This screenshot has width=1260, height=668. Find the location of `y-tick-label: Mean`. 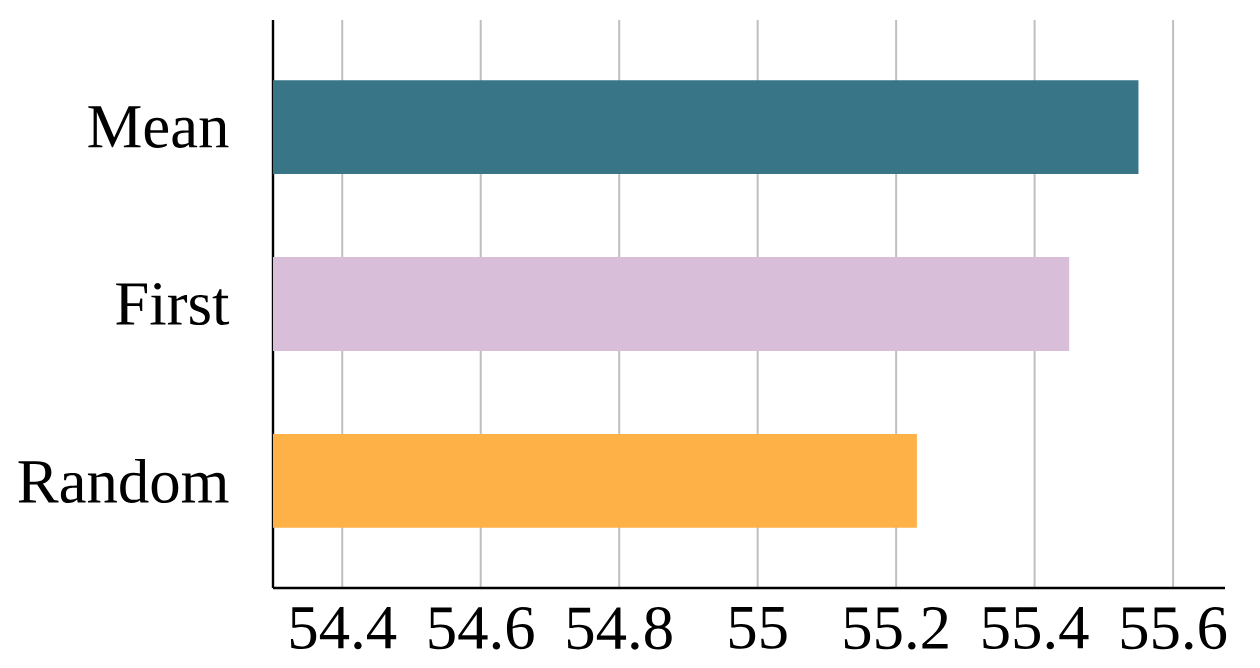

y-tick-label: Mean is located at coordinates (158, 127).